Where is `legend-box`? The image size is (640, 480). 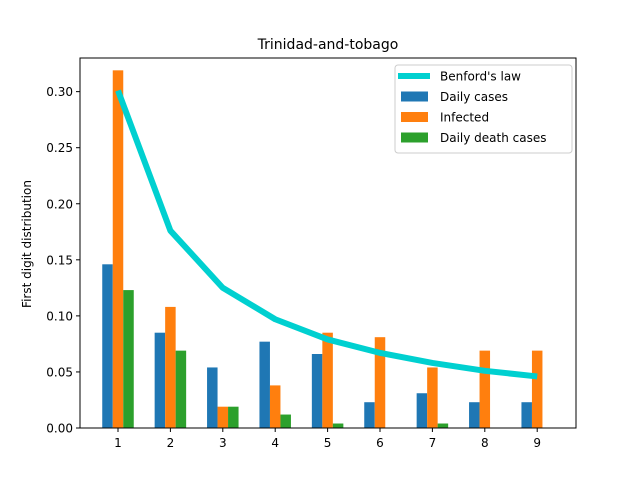
legend-box is located at coordinates (483, 109).